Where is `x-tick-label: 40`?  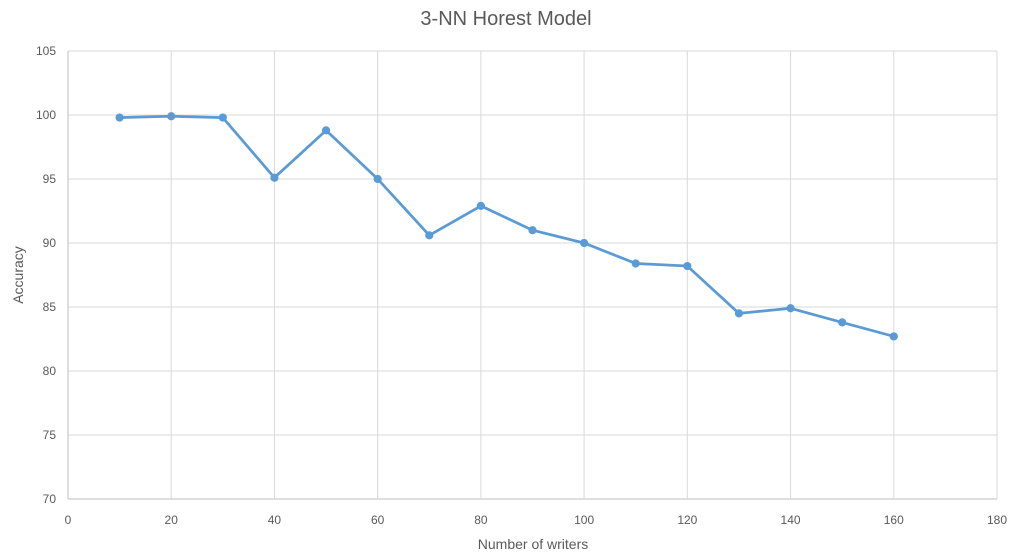
x-tick-label: 40 is located at coordinates (275, 520).